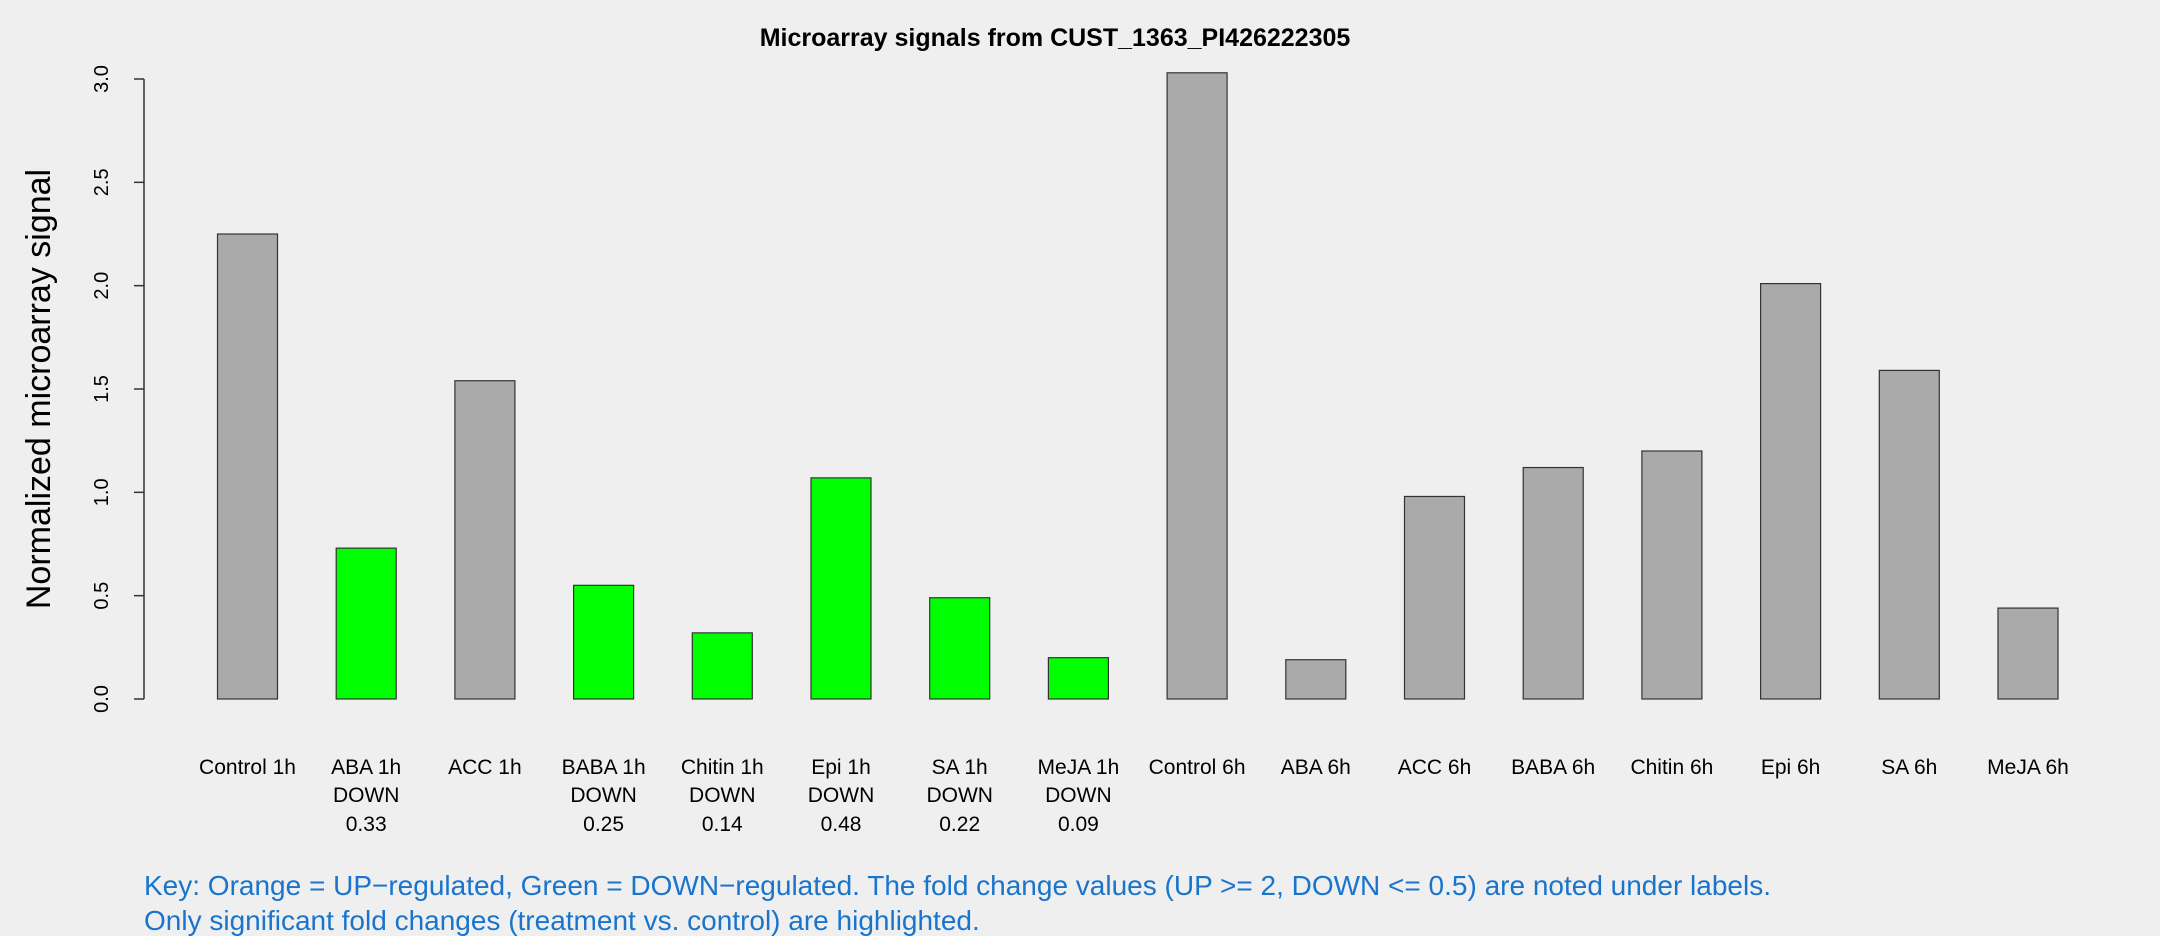 Image resolution: width=2160 pixels, height=936 pixels. What do you see at coordinates (1791, 767) in the screenshot?
I see `x-tick-label: Epi 6h` at bounding box center [1791, 767].